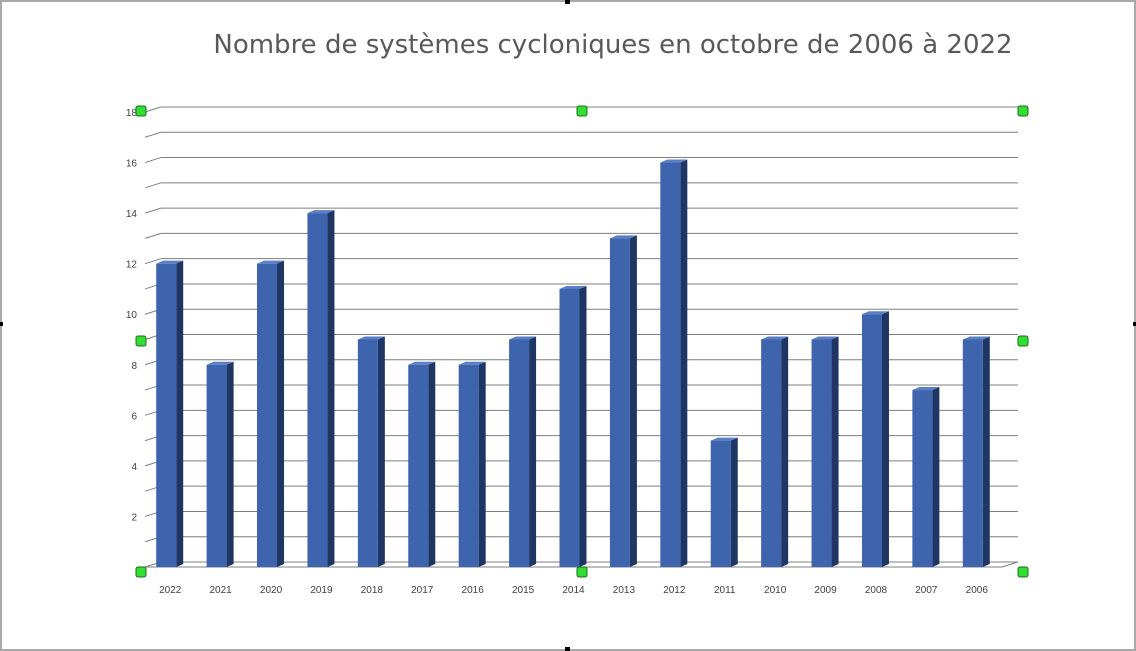 This screenshot has height=651, width=1136. Describe the element at coordinates (141, 111) in the screenshot. I see `handle-top-left` at that location.